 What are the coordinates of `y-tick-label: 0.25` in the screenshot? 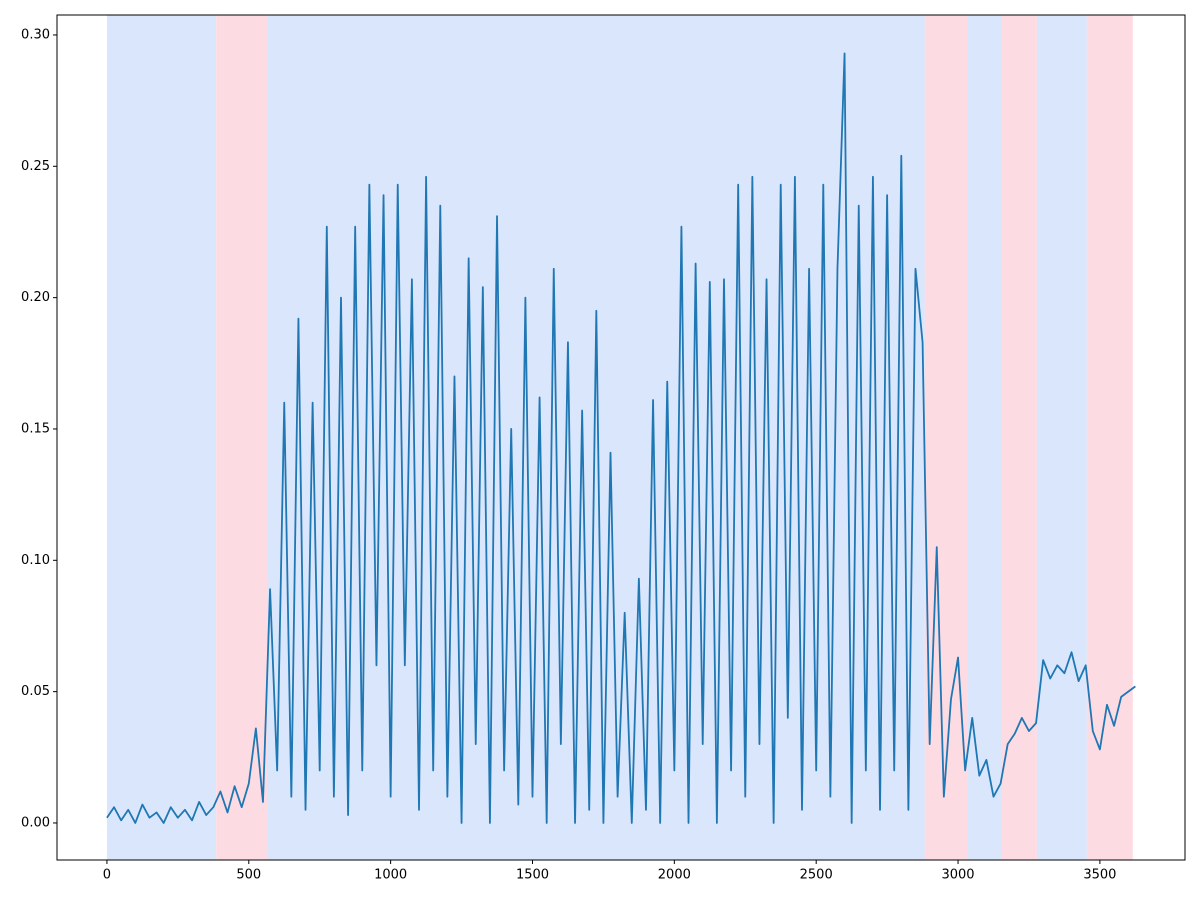 It's located at (35, 166).